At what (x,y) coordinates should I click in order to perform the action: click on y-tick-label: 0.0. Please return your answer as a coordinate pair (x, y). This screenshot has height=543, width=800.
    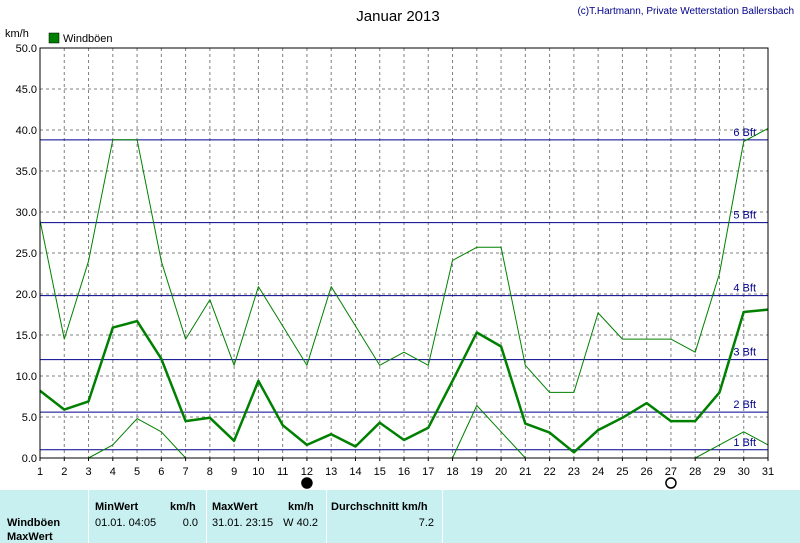
    Looking at the image, I should click on (29, 459).